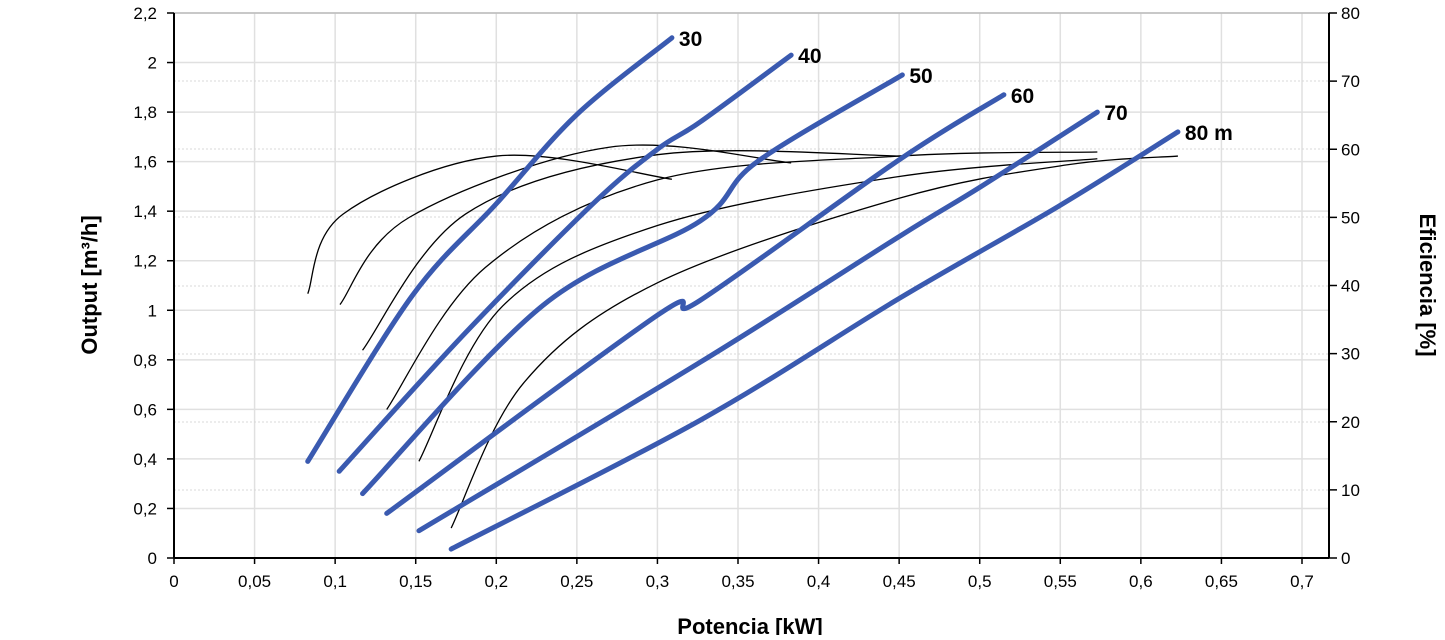 This screenshot has width=1445, height=640. What do you see at coordinates (1115, 113) in the screenshot?
I see `series-label: 70` at bounding box center [1115, 113].